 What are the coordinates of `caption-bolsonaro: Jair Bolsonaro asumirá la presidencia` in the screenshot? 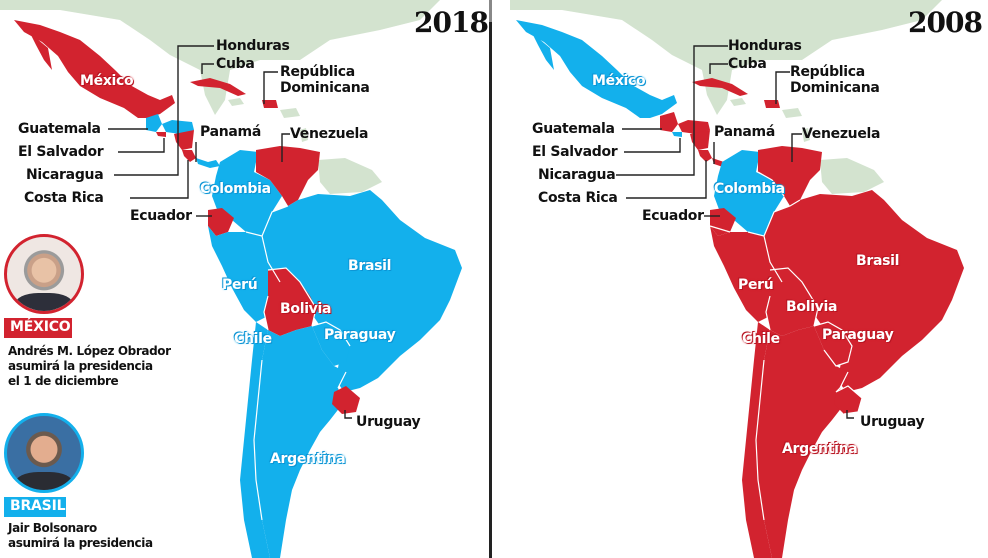 It's located at (80, 535).